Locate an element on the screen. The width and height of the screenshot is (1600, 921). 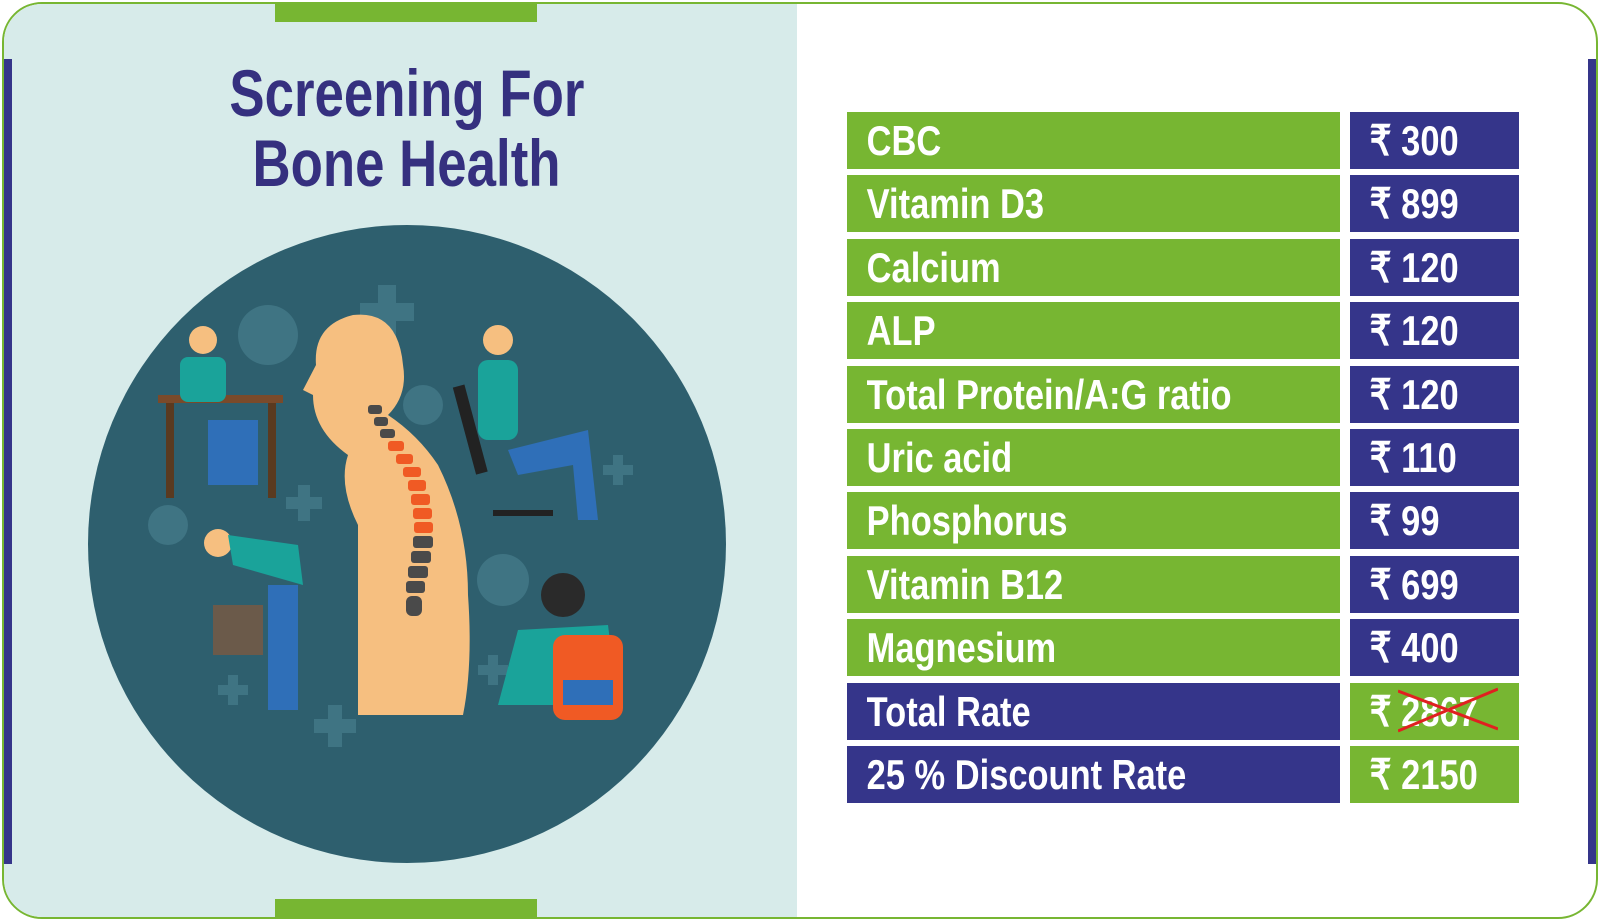
price-value: ₹ 2867 is located at coordinates (1423, 711).